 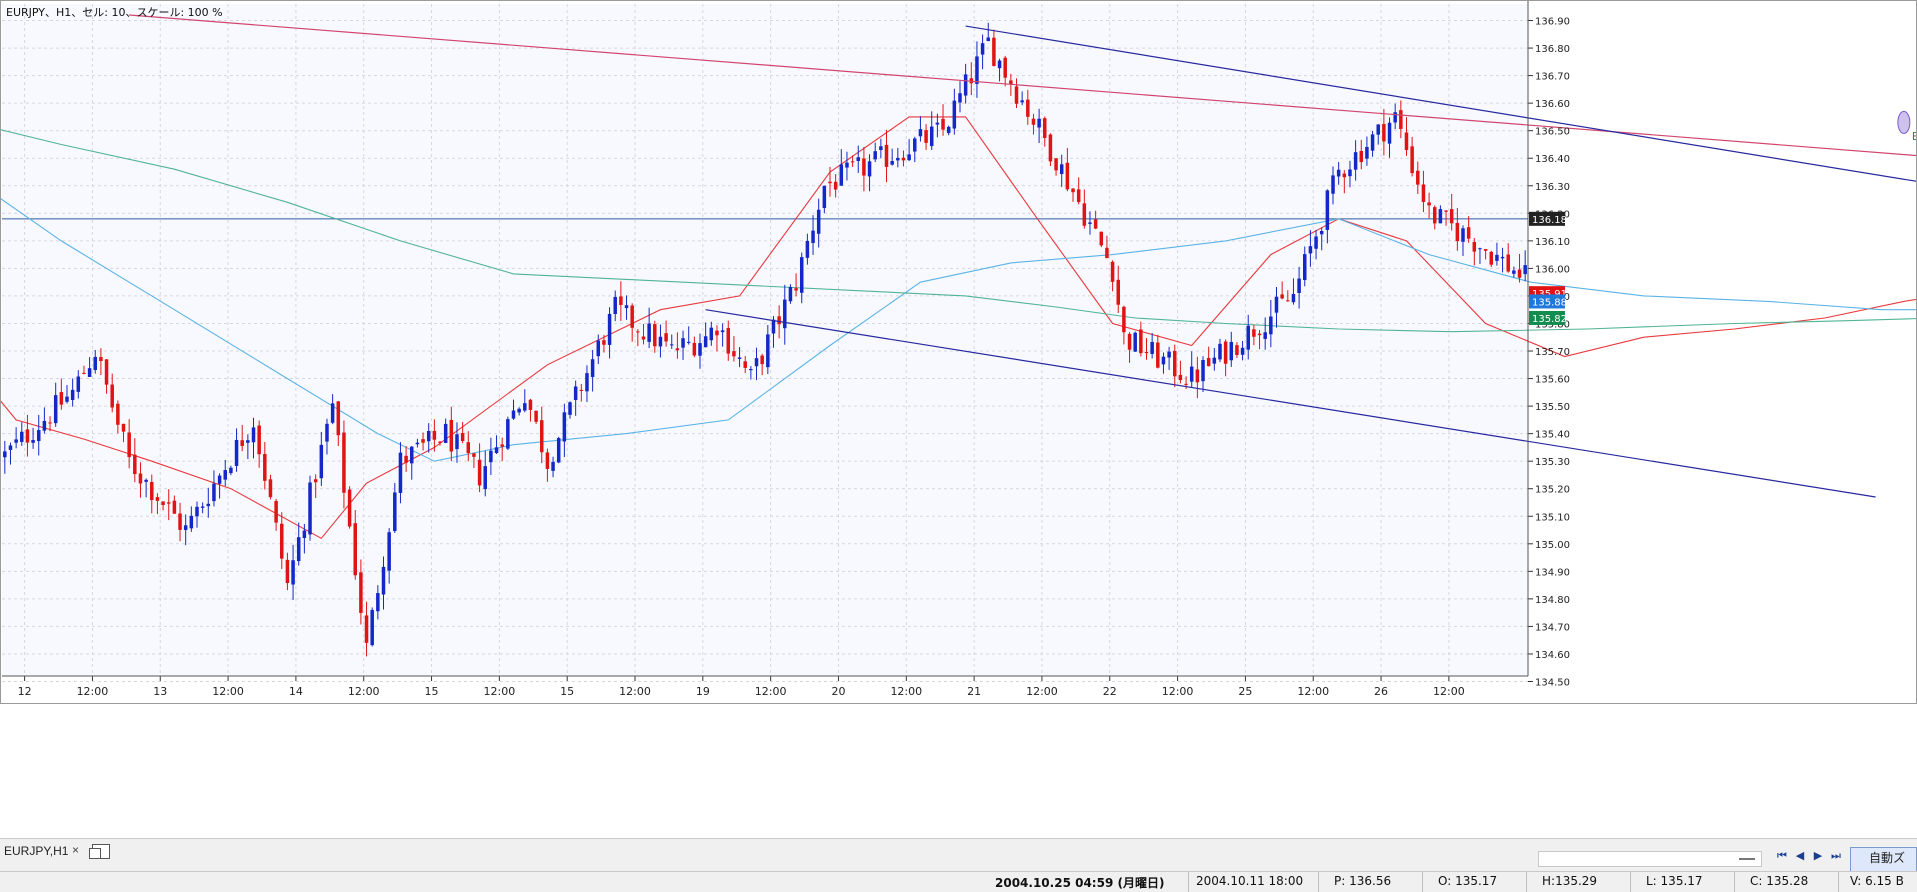 What do you see at coordinates (1782, 856) in the screenshot?
I see `first-bar-icon: ⏮` at bounding box center [1782, 856].